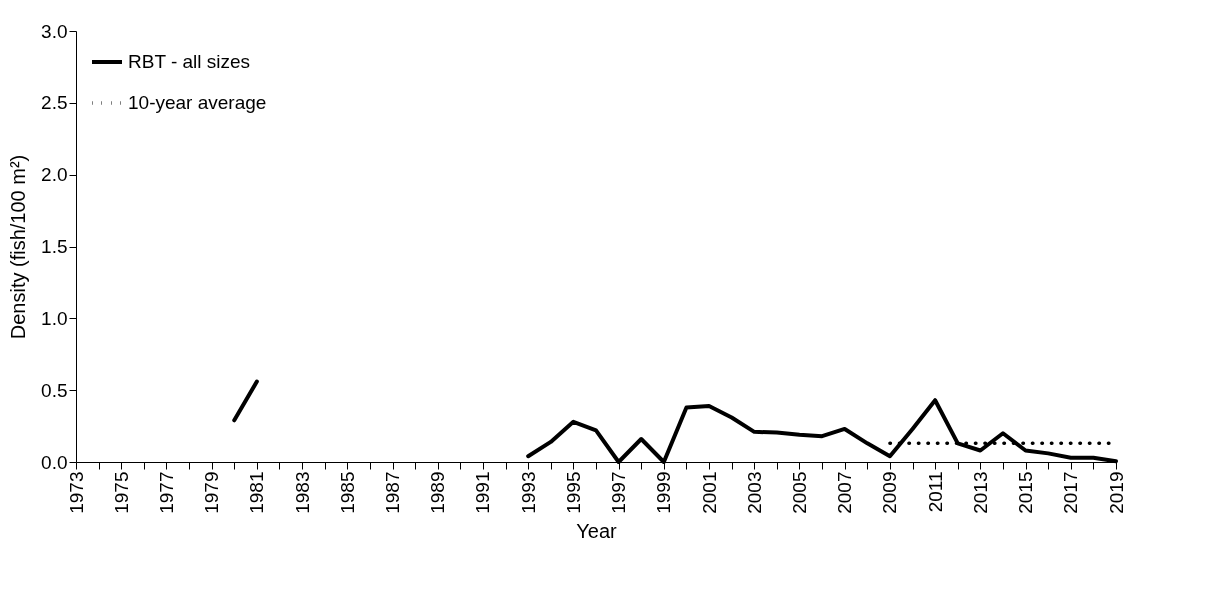  What do you see at coordinates (54, 103) in the screenshot?
I see `y-tick-label: 2.5` at bounding box center [54, 103].